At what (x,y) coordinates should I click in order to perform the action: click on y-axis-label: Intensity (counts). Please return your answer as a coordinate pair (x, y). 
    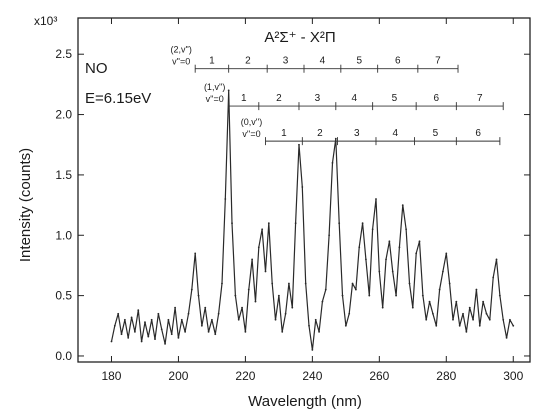
    Looking at the image, I should click on (25, 205).